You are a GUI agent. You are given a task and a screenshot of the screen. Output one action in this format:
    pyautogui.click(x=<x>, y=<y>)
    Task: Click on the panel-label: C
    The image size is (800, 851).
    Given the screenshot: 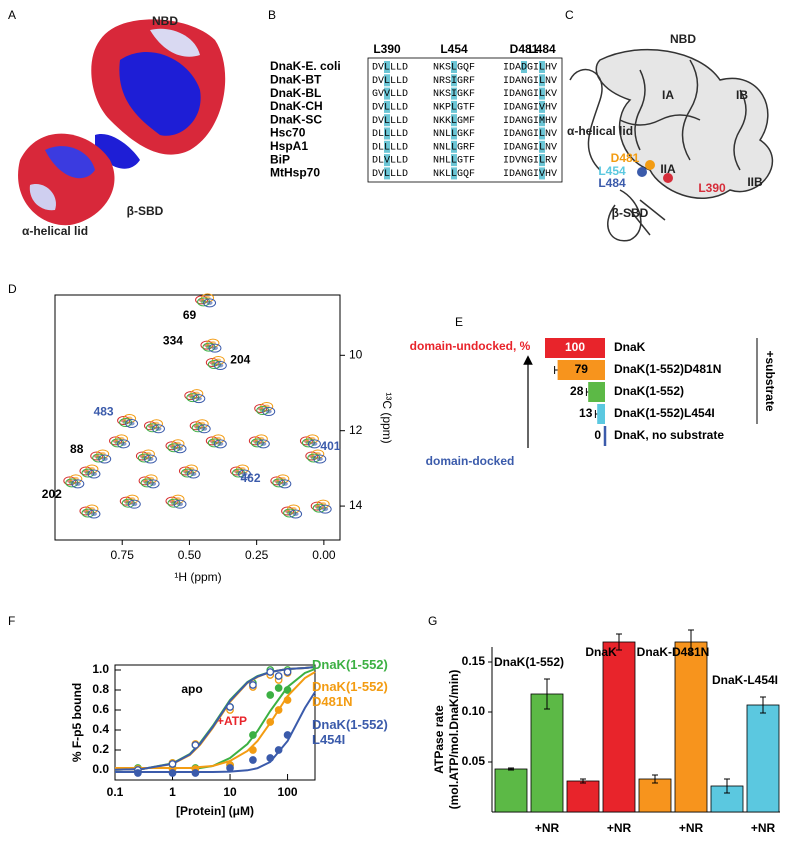 What is the action you would take?
    pyautogui.click(x=569, y=15)
    